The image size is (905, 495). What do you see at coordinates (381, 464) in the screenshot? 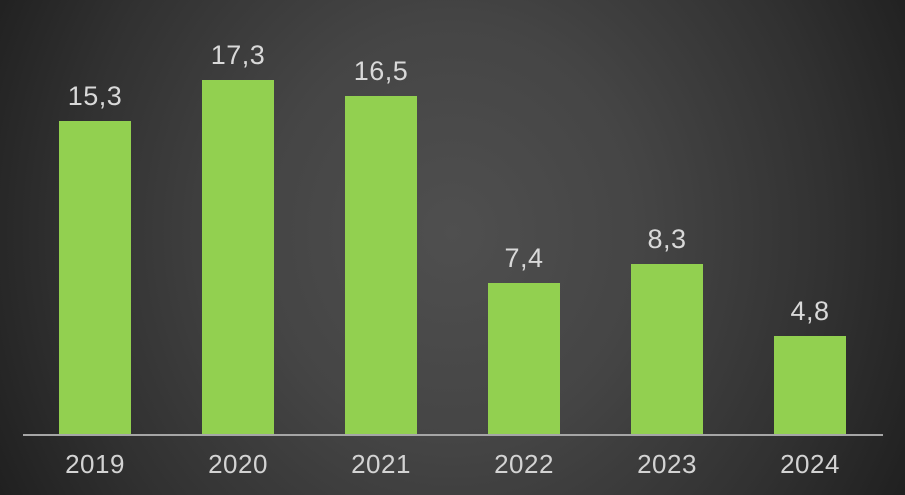
I see `x-axis-label: 2021` at bounding box center [381, 464].